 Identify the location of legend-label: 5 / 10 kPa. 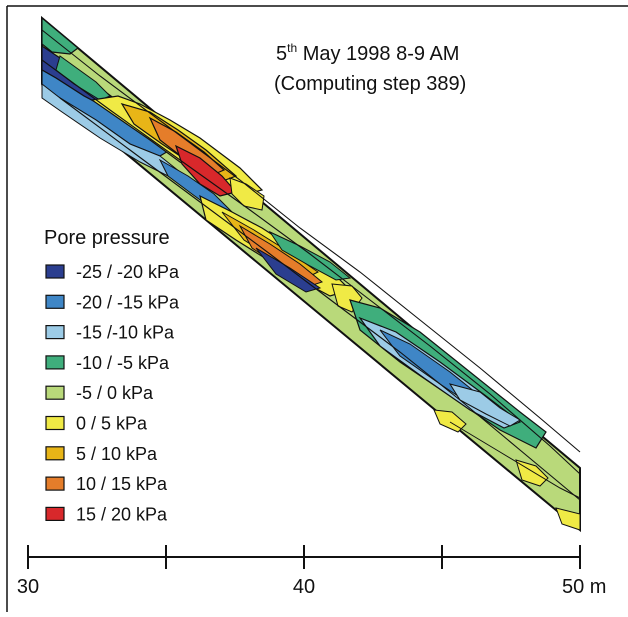
(117, 454).